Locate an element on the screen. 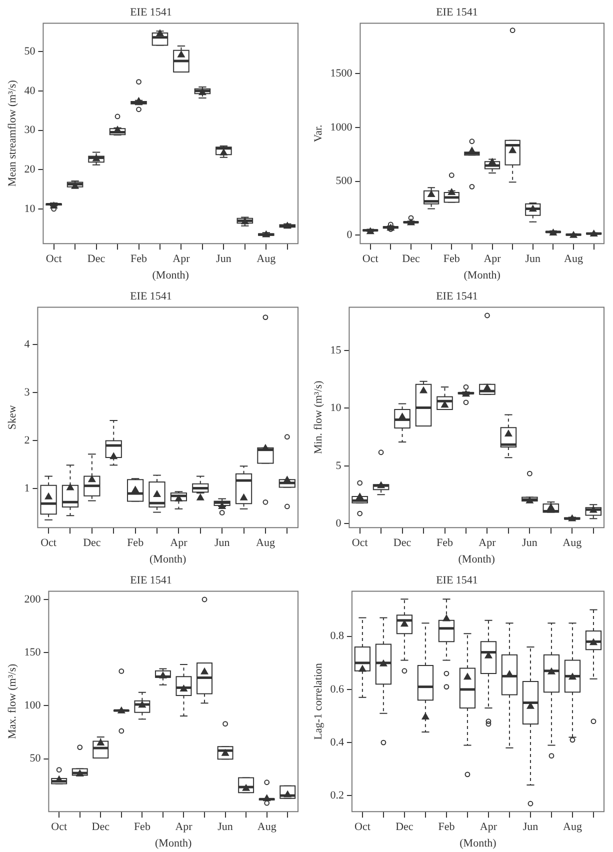  y-tick-label: 500 is located at coordinates (344, 181).